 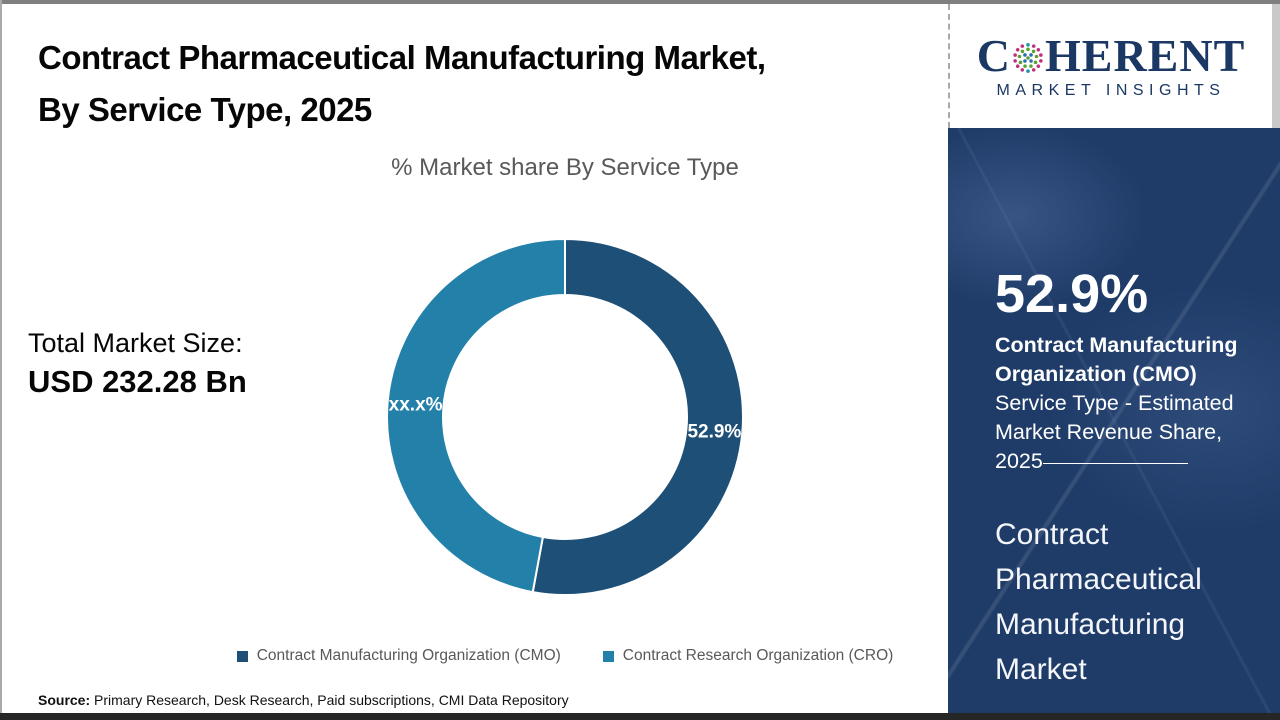 I want to click on total-market-size-label: Total Market Size:, so click(x=135, y=343).